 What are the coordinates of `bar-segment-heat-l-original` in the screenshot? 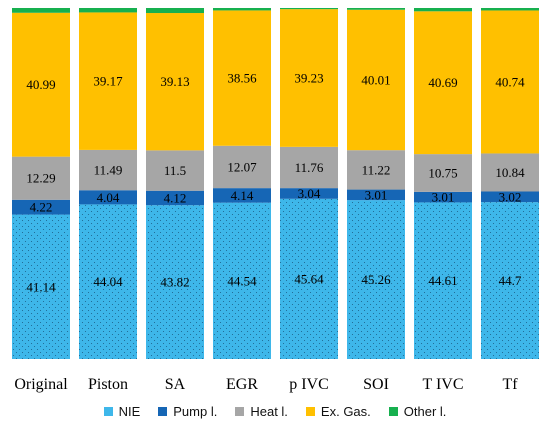 It's located at (41, 178).